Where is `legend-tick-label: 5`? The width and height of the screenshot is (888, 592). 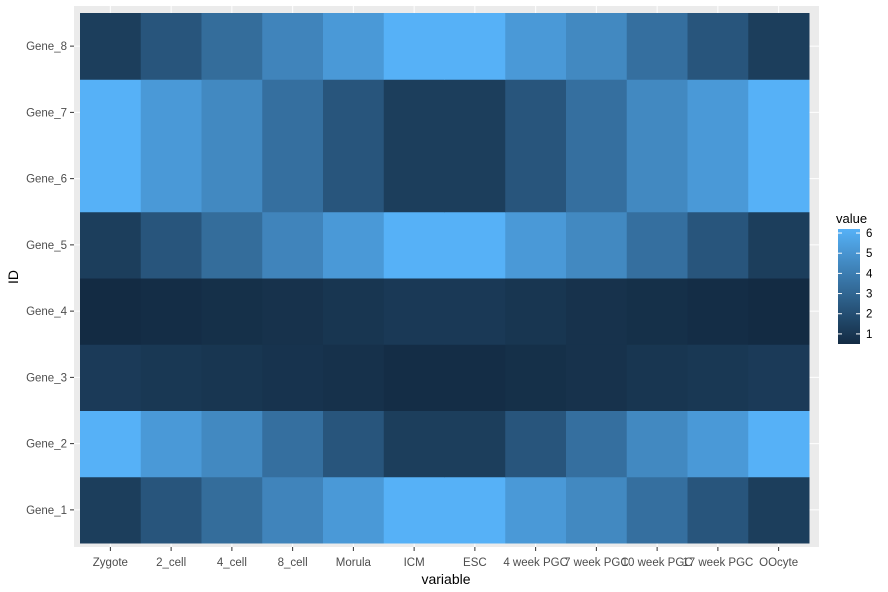 legend-tick-label: 5 is located at coordinates (869, 254).